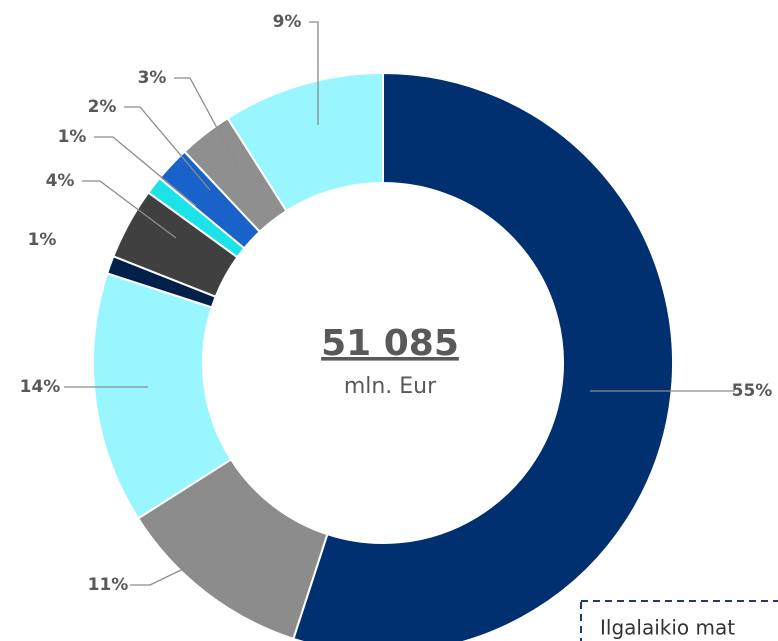  Describe the element at coordinates (152, 78) in the screenshot. I see `value-label: 3%` at that location.